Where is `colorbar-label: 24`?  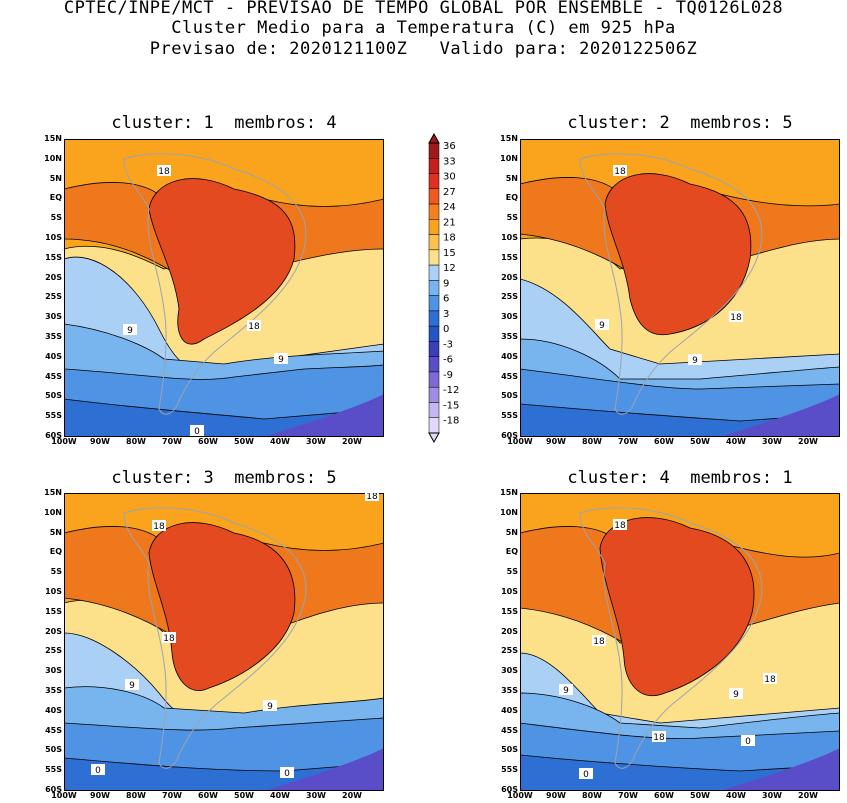
colorbar-label: 24 is located at coordinates (449, 207).